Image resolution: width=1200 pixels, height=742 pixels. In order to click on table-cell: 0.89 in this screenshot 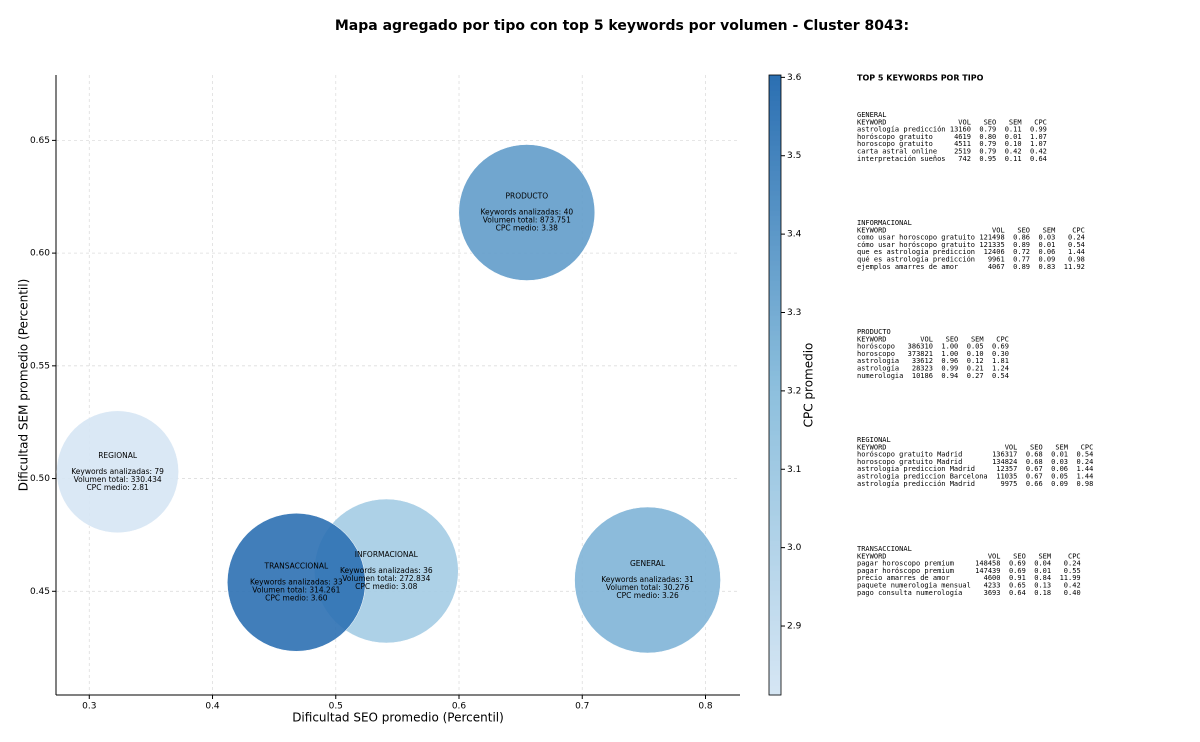, I will do `click(1021, 267)`.